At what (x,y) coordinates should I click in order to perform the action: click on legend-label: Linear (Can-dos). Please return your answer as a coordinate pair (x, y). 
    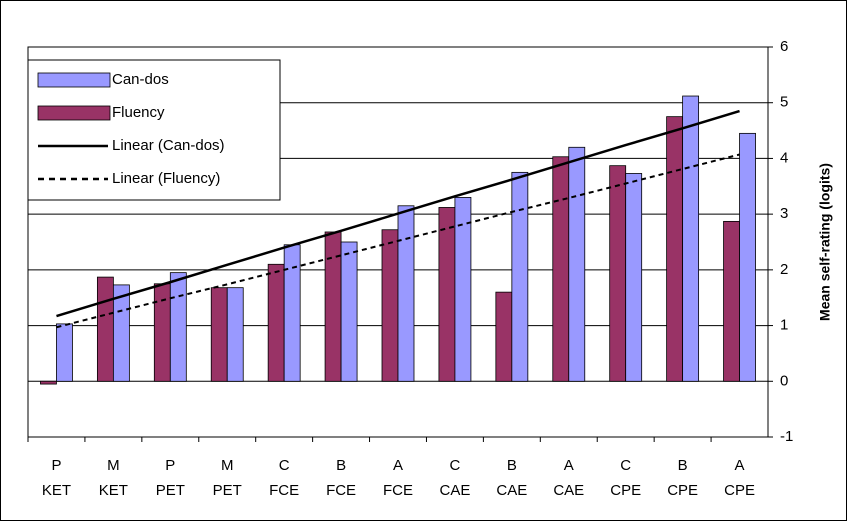
    Looking at the image, I should click on (168, 145).